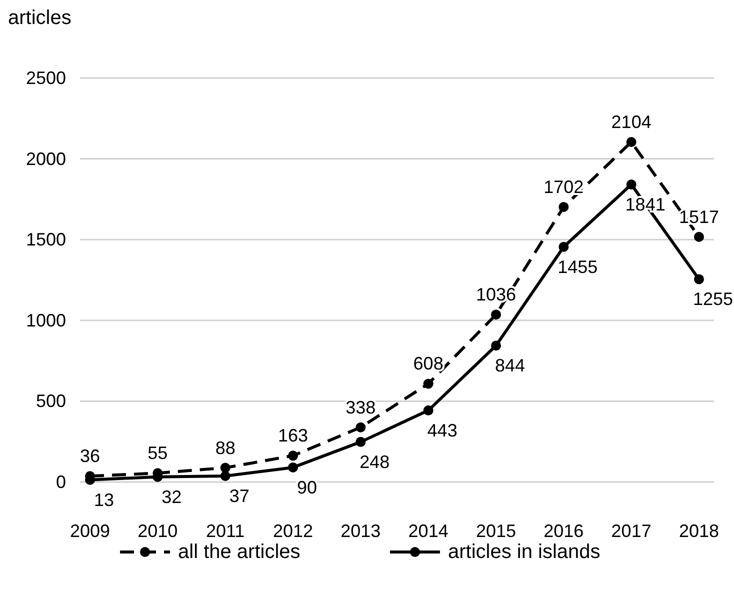  Describe the element at coordinates (172, 496) in the screenshot. I see `data-label: 32` at that location.